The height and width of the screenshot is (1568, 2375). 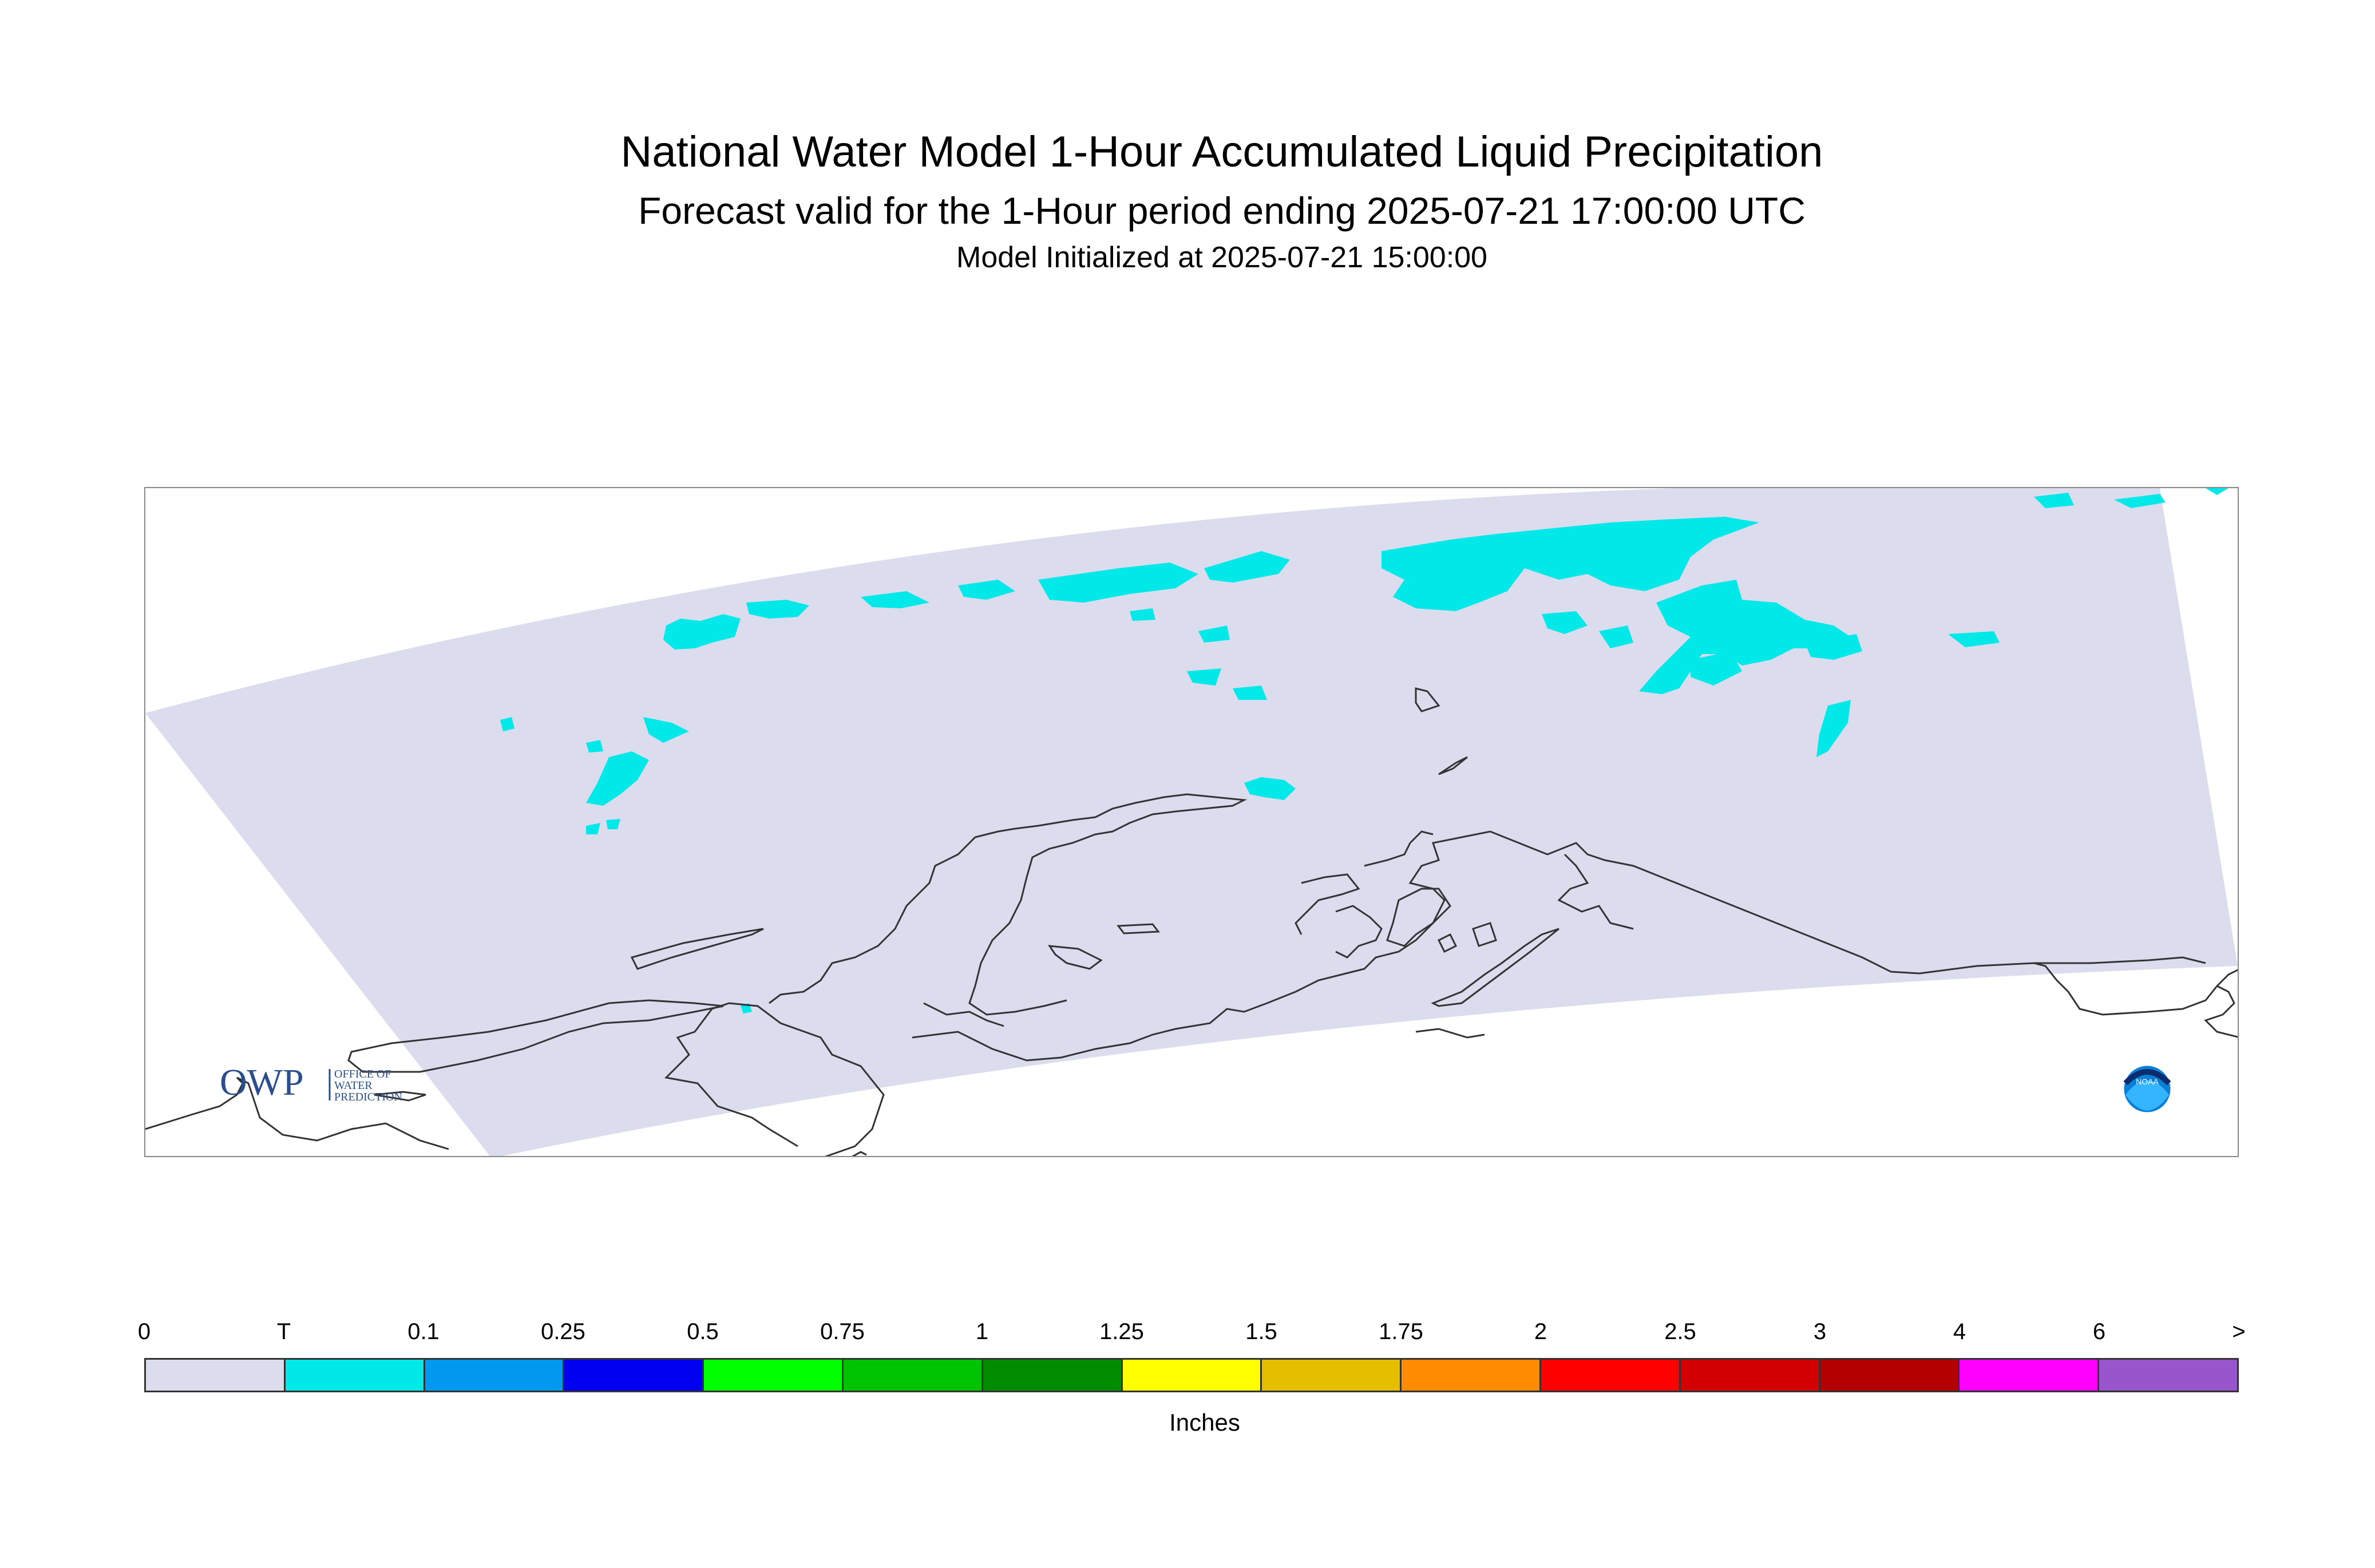 I want to click on model-init-text: Model Initialized at 2025-07-21 15:00:00, so click(x=1221, y=257).